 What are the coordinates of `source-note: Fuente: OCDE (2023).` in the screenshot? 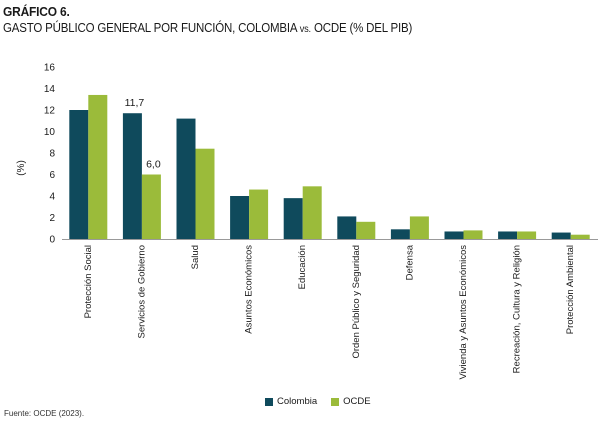 It's located at (44, 413).